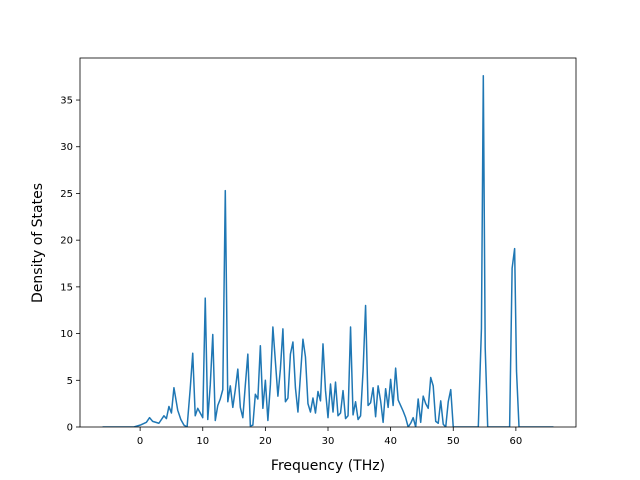 This screenshot has height=480, width=640. I want to click on y-tick-label: 20, so click(66, 241).